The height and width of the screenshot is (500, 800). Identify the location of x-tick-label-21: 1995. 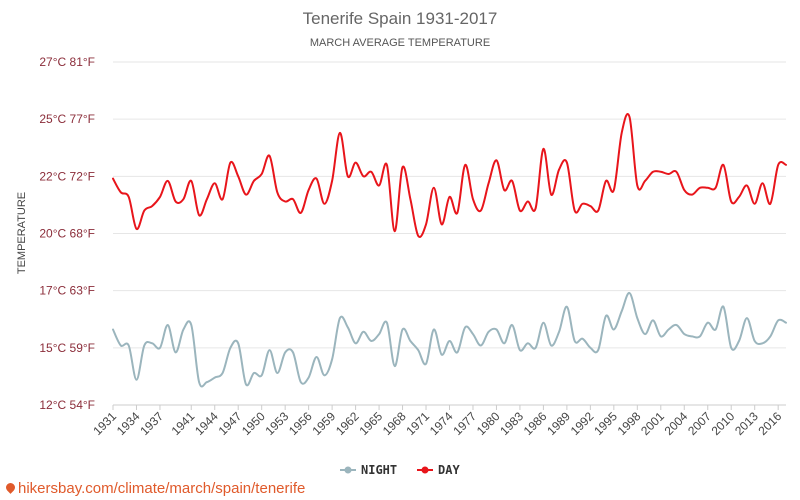
(605, 423).